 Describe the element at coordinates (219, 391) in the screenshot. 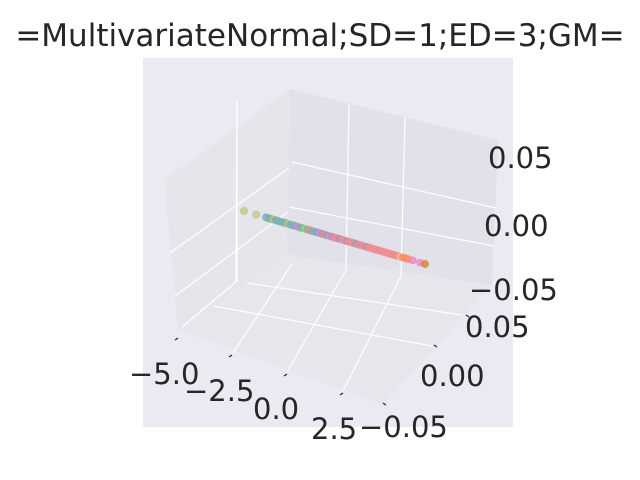

I see `x-tick-label-2: −2.5` at that location.